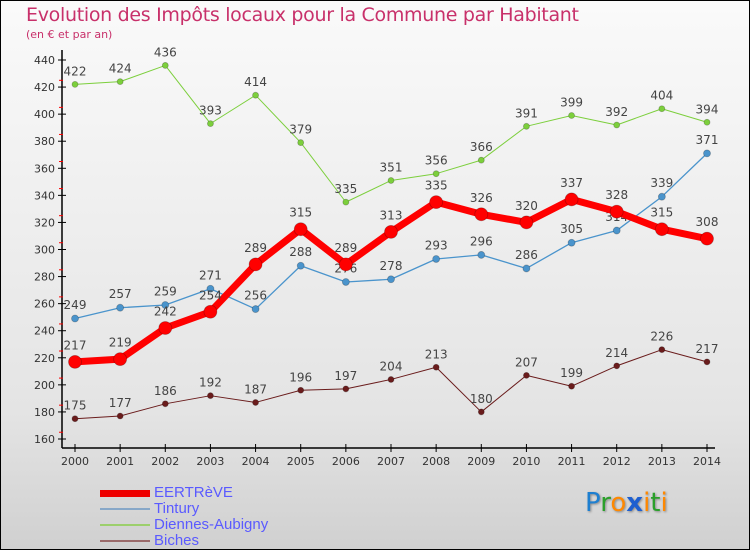 The height and width of the screenshot is (550, 750). Describe the element at coordinates (44, 168) in the screenshot. I see `y-tick-label: 360` at that location.